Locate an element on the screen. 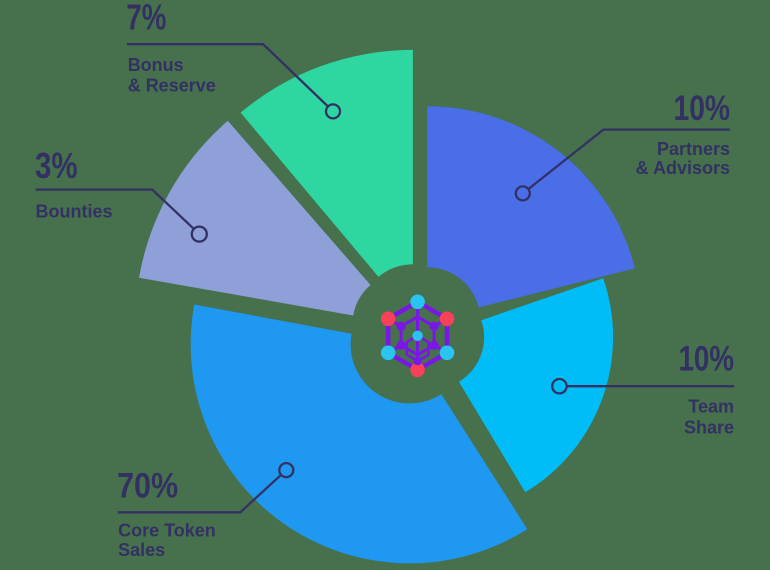 Image resolution: width=770 pixels, height=570 pixels. svg-text: 7% is located at coordinates (146, 19).